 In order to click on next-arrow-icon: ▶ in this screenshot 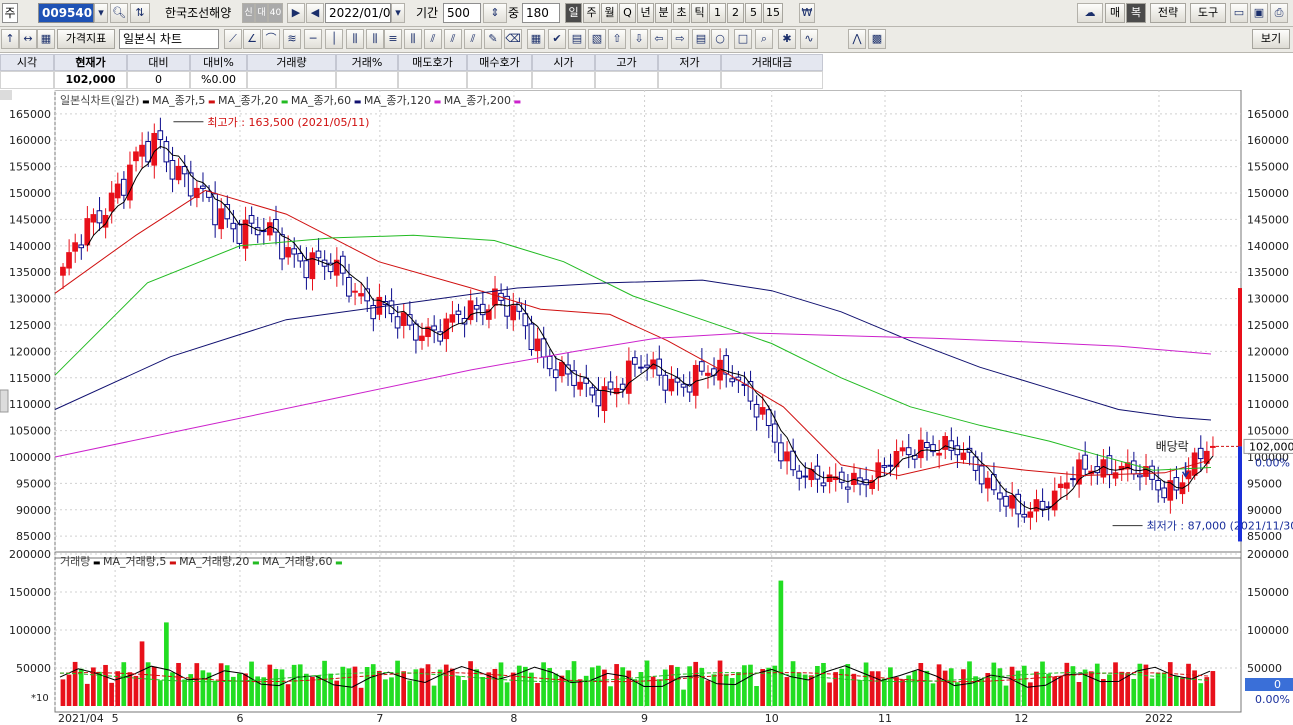, I will do `click(296, 13)`.